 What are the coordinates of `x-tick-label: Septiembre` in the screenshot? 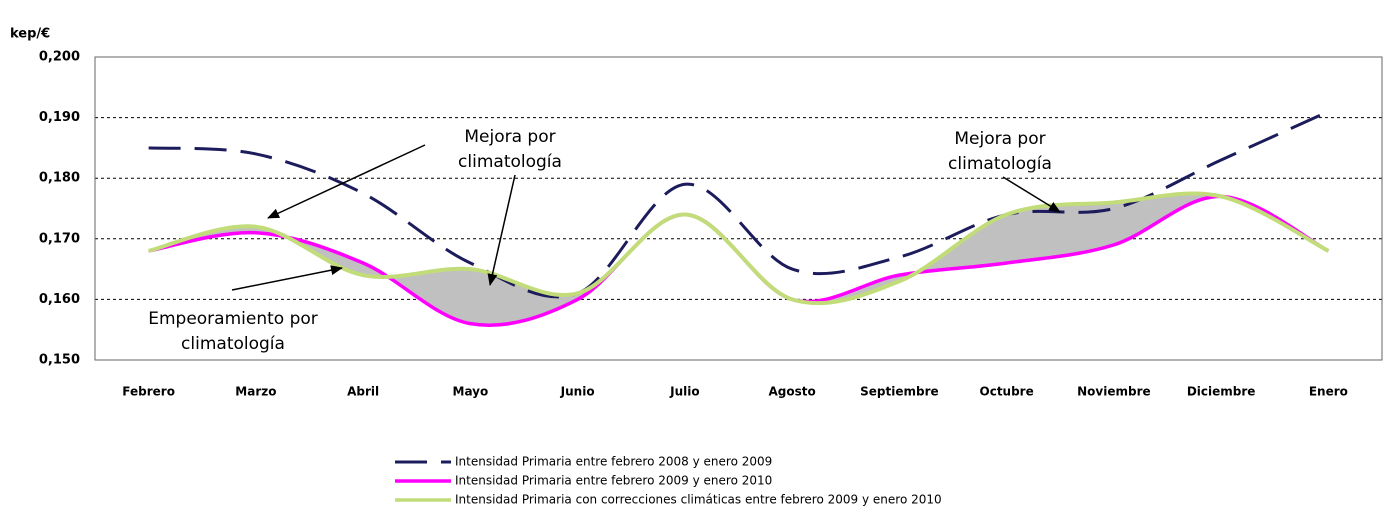 It's located at (899, 392).